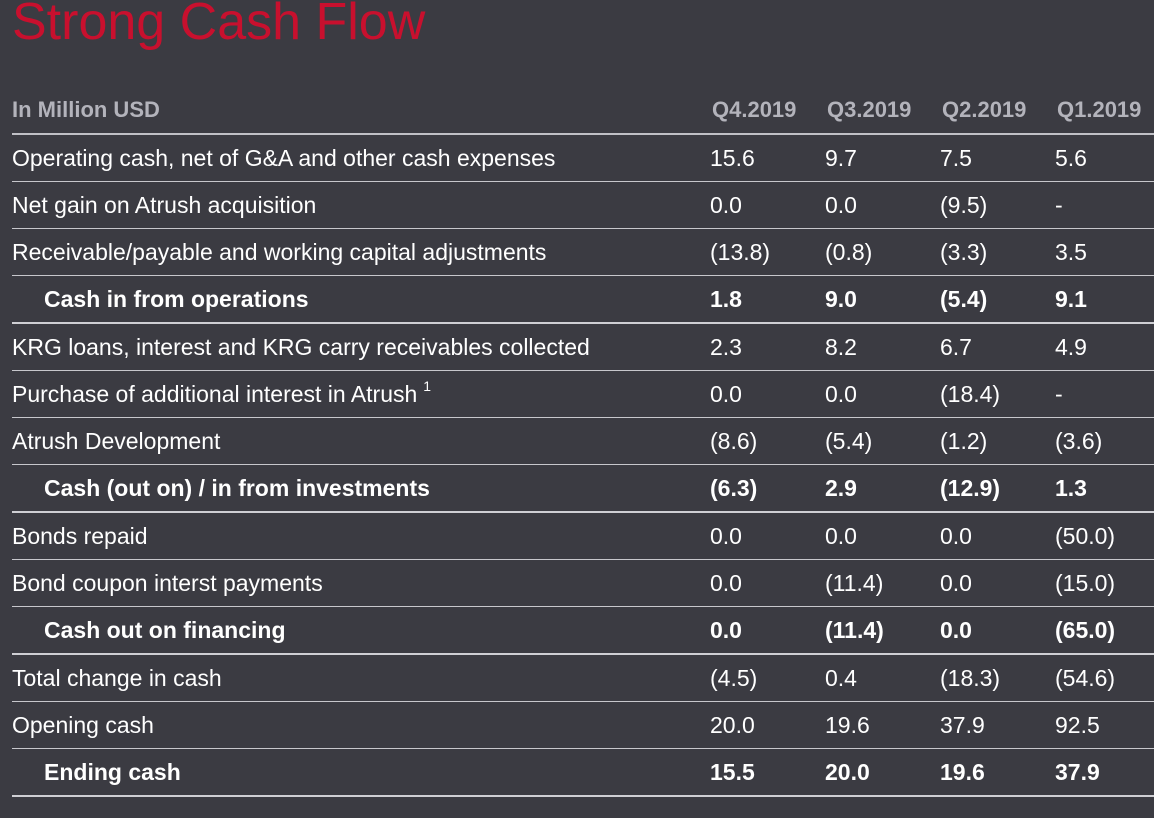  I want to click on row-label-cell: Ending cash, so click(361, 772).